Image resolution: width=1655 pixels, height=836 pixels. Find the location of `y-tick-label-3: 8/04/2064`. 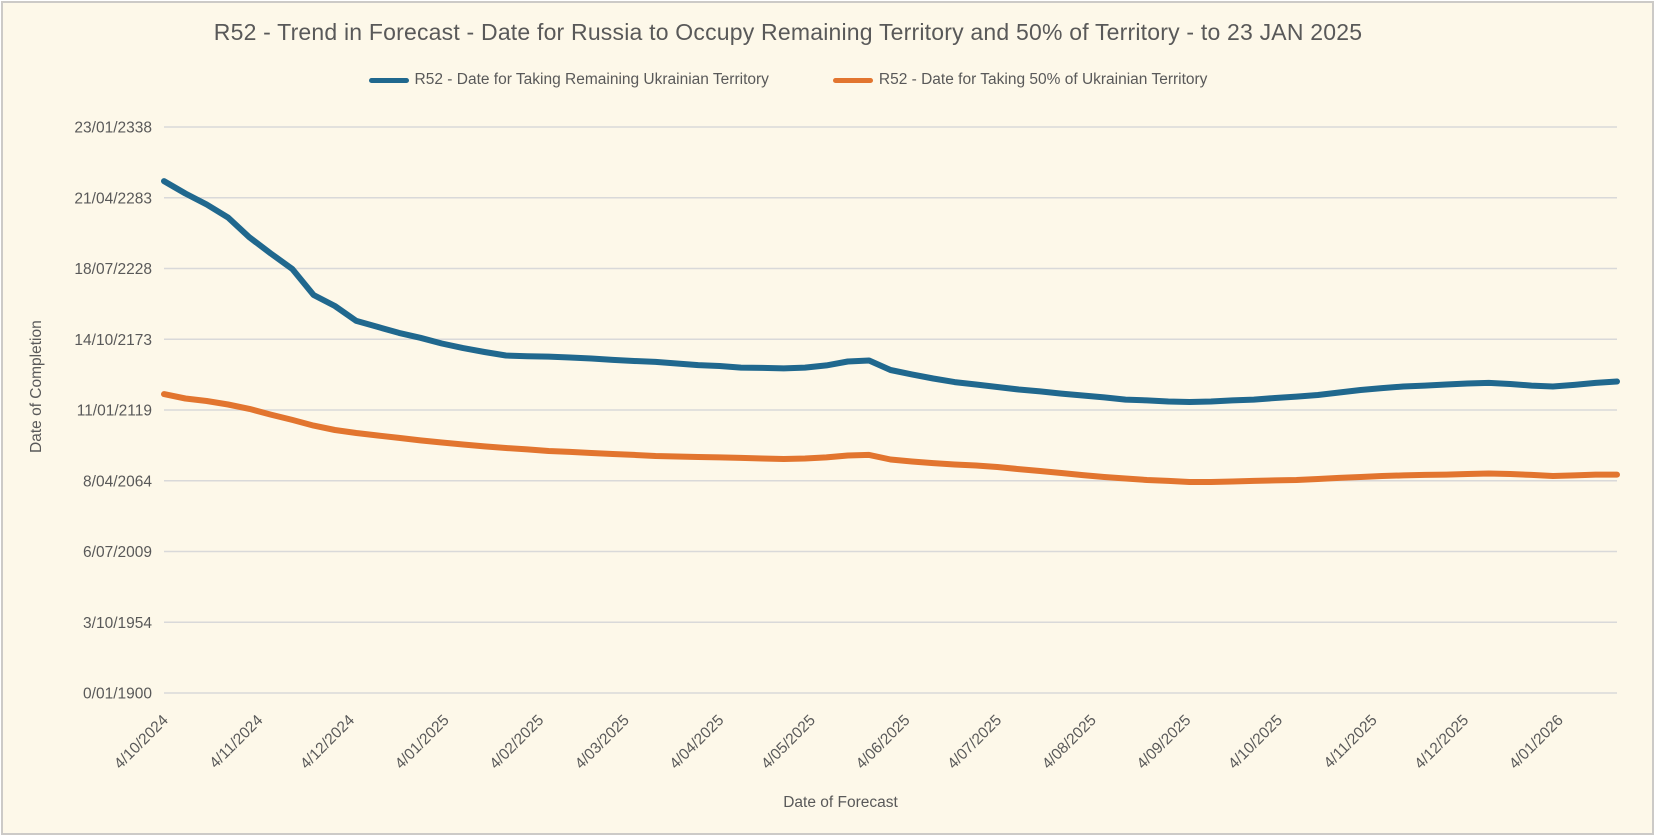

y-tick-label-3: 8/04/2064 is located at coordinates (117, 481).